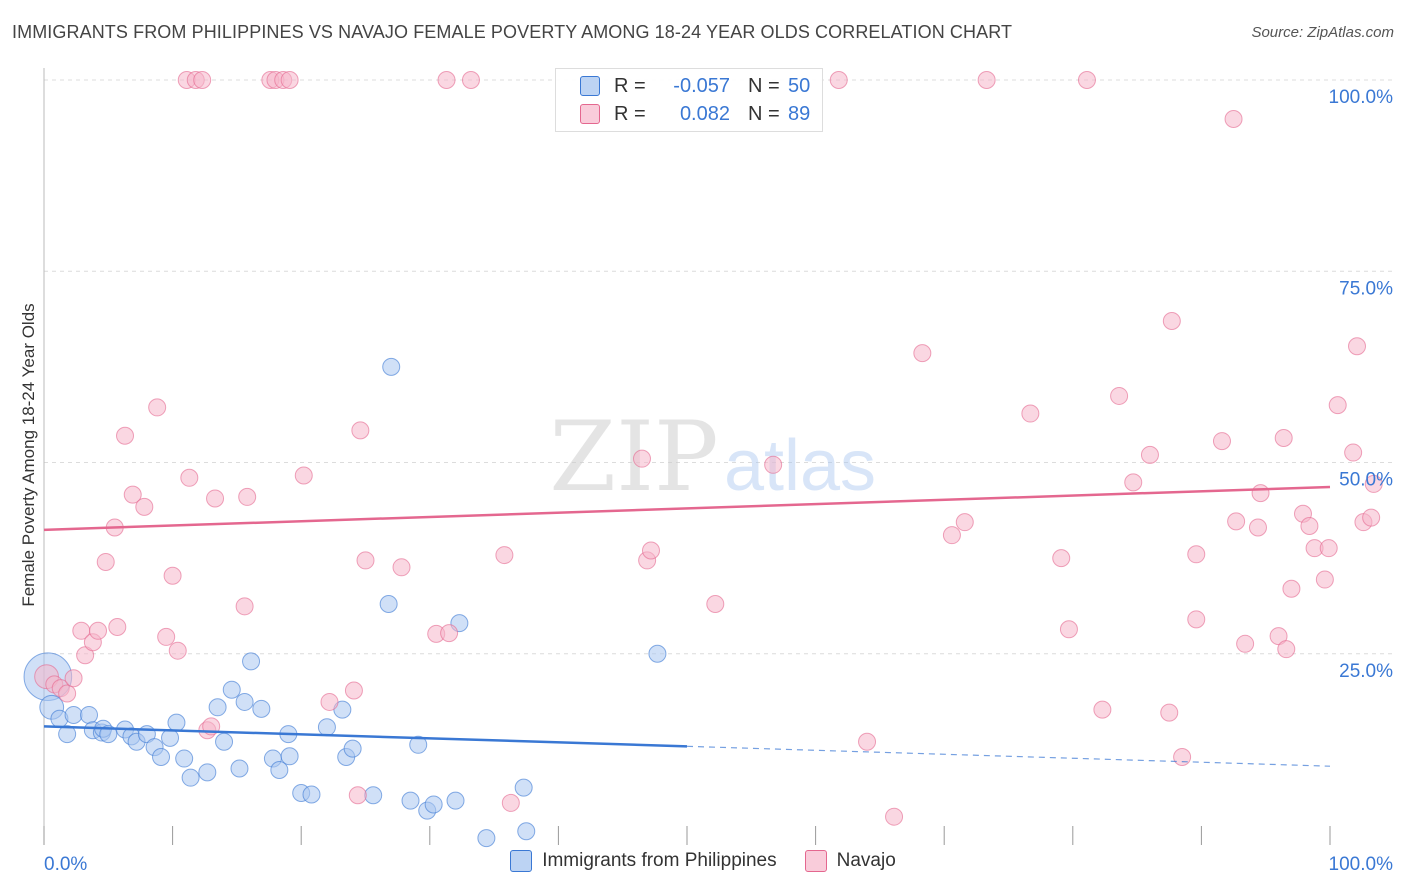 The width and height of the screenshot is (1406, 892). I want to click on x-tick-label: 0.0%, so click(65, 864).